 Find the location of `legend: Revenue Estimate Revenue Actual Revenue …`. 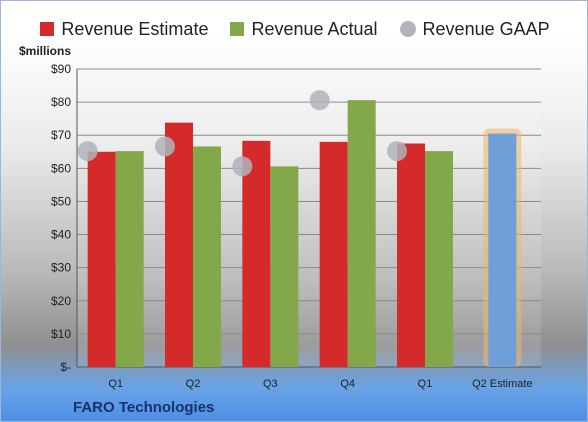

legend: Revenue Estimate Revenue Actual Revenue … is located at coordinates (294, 29).